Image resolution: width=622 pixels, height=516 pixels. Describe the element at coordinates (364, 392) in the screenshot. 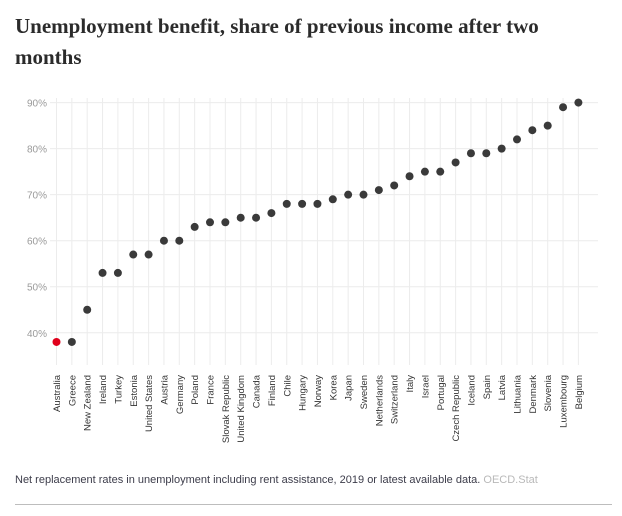

I see `x-tick-label: Sweden` at that location.